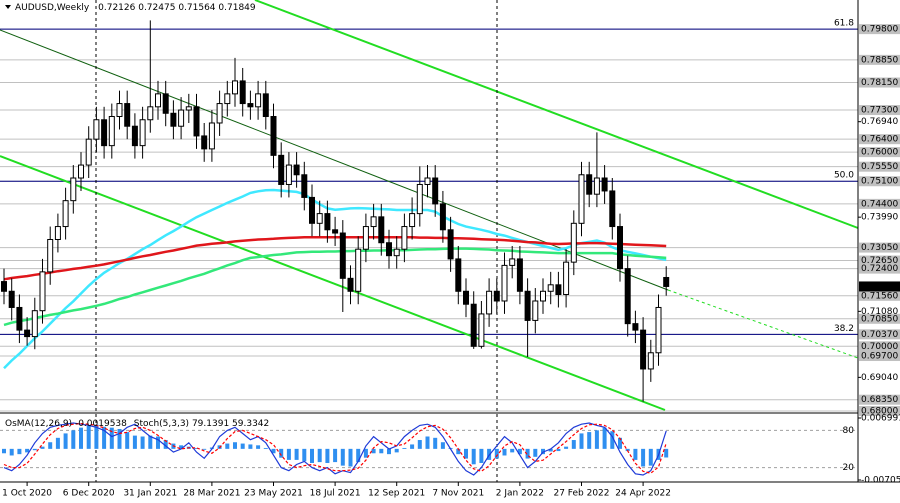 The image size is (900, 503). Describe the element at coordinates (879, 218) in the screenshot. I see `y-tick-label: 0.73990` at that location.